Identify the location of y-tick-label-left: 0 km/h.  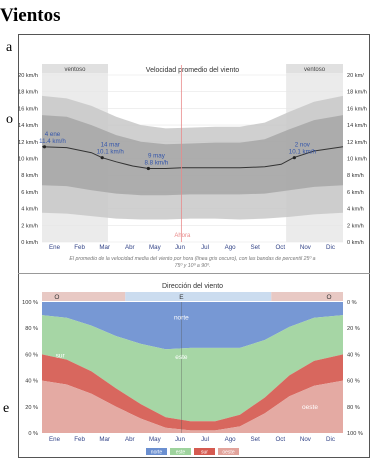
(29, 243).